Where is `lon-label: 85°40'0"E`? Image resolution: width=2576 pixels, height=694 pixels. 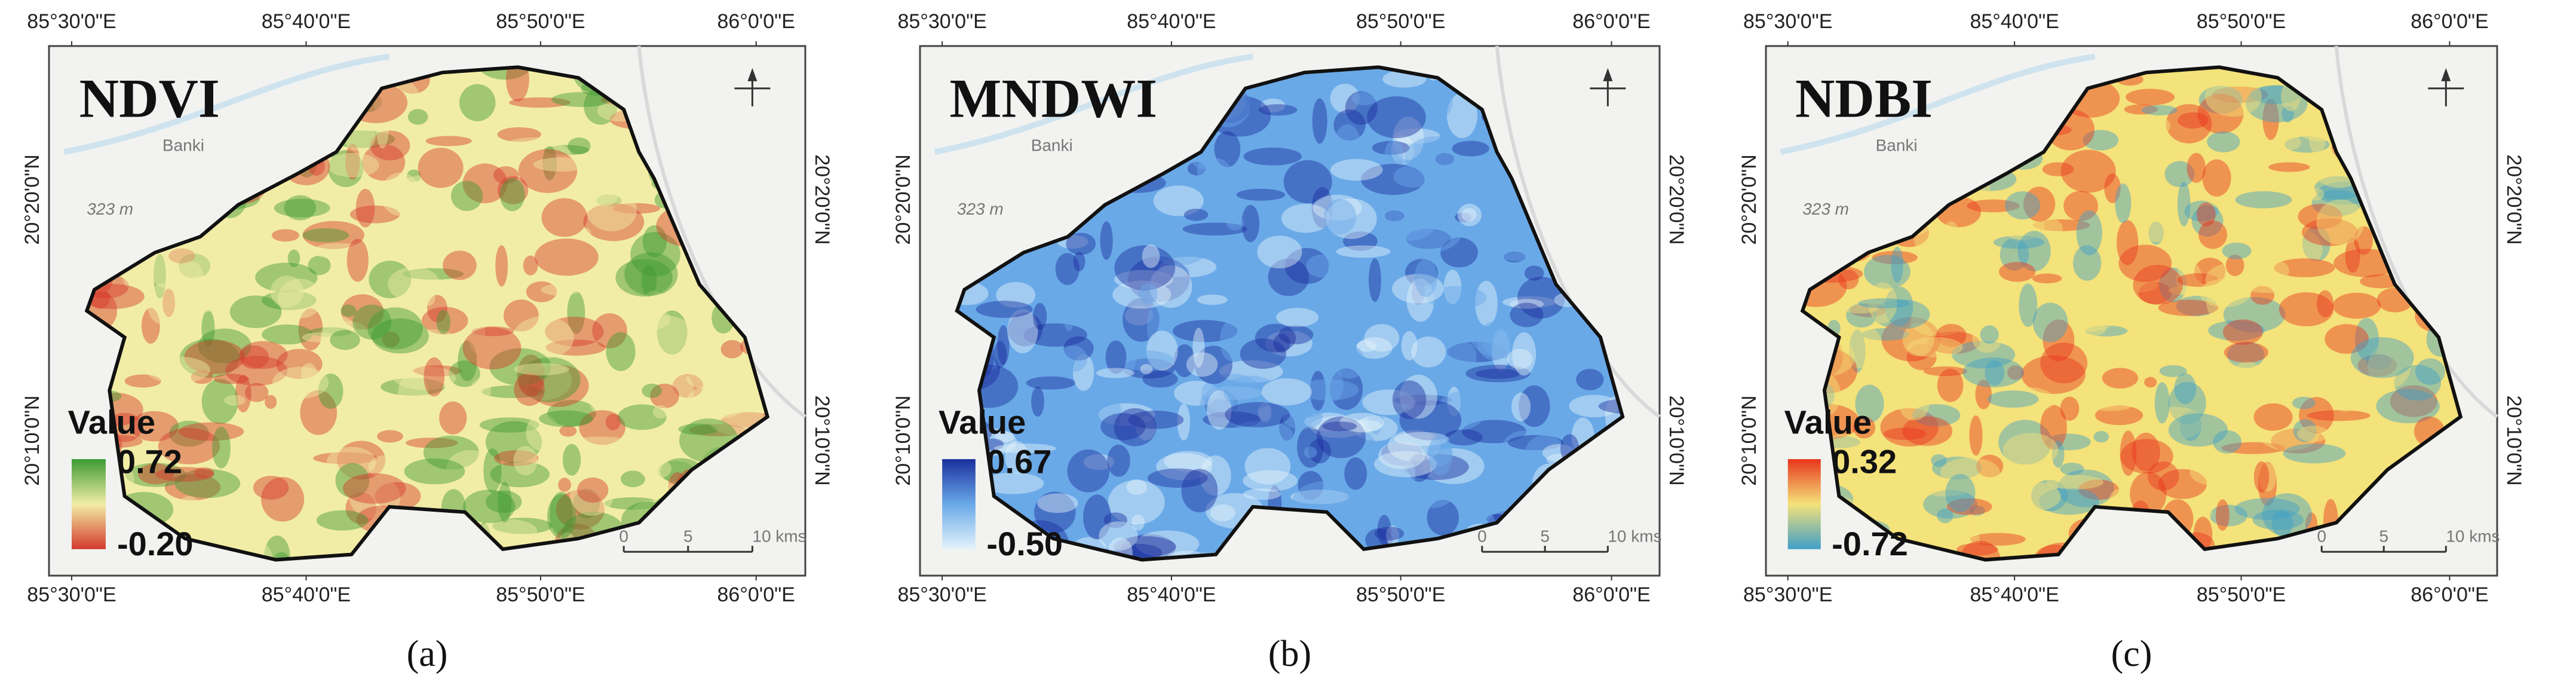 lon-label: 85°40'0"E is located at coordinates (1171, 594).